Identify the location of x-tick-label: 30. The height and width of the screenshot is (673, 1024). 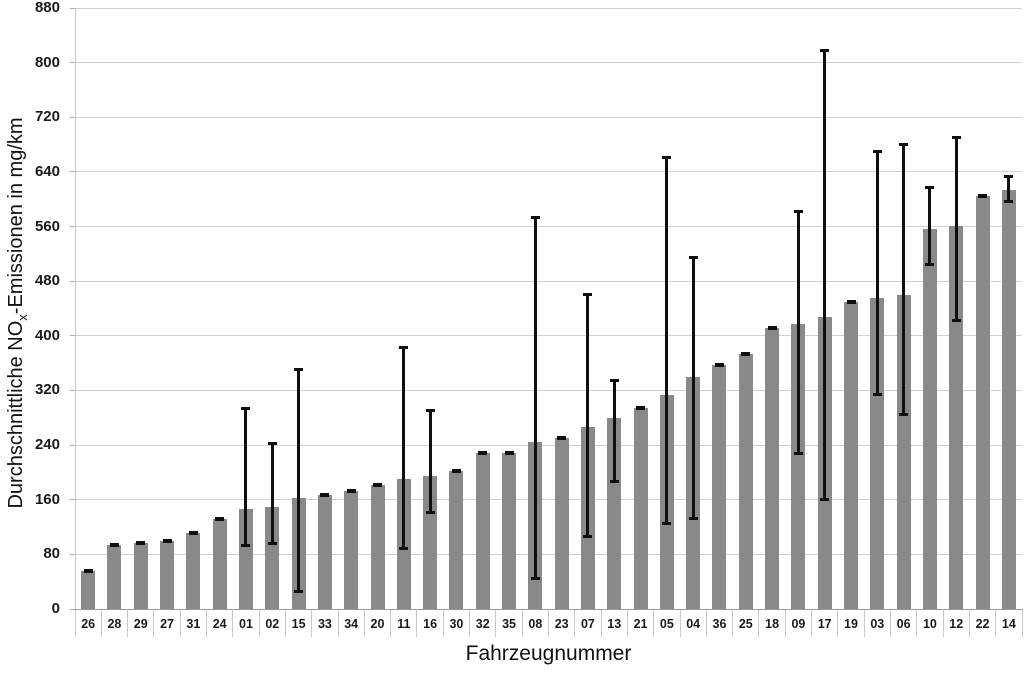
(456, 624).